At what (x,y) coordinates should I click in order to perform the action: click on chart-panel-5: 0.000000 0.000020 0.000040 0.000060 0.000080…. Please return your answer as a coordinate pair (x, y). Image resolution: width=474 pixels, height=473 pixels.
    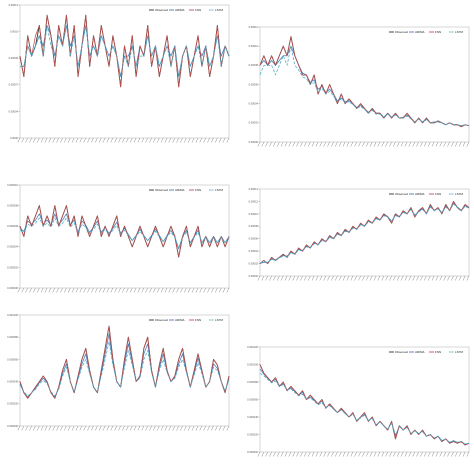
    Looking at the image, I should click on (118, 376).